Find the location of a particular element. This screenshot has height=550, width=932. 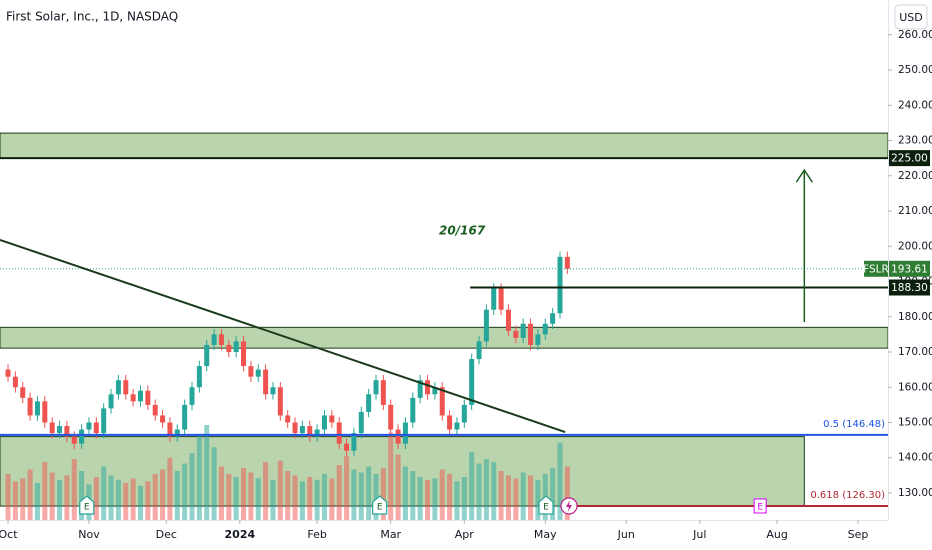

y-tick-label: 240.00 is located at coordinates (915, 105).